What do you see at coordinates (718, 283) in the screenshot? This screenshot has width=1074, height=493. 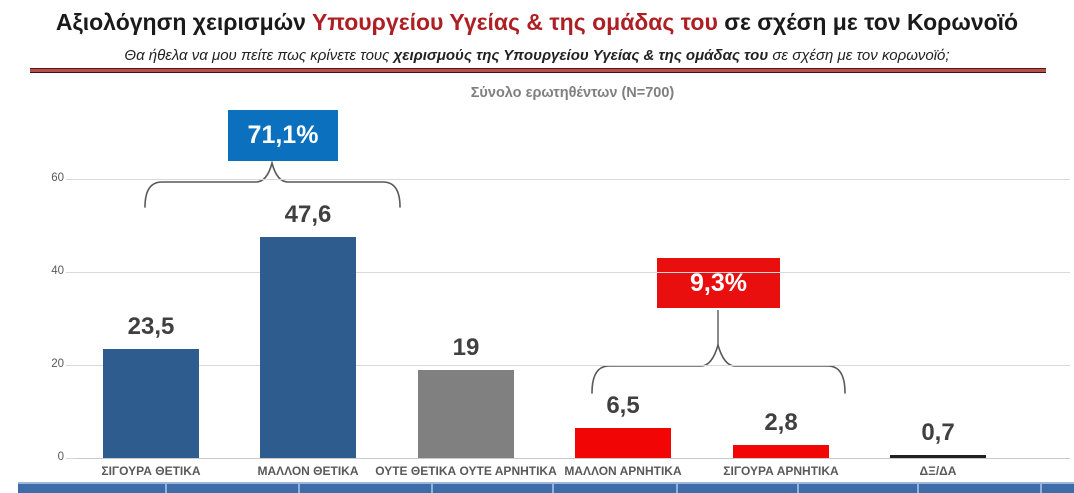 I see `negative-total-callout: 9,3%` at bounding box center [718, 283].